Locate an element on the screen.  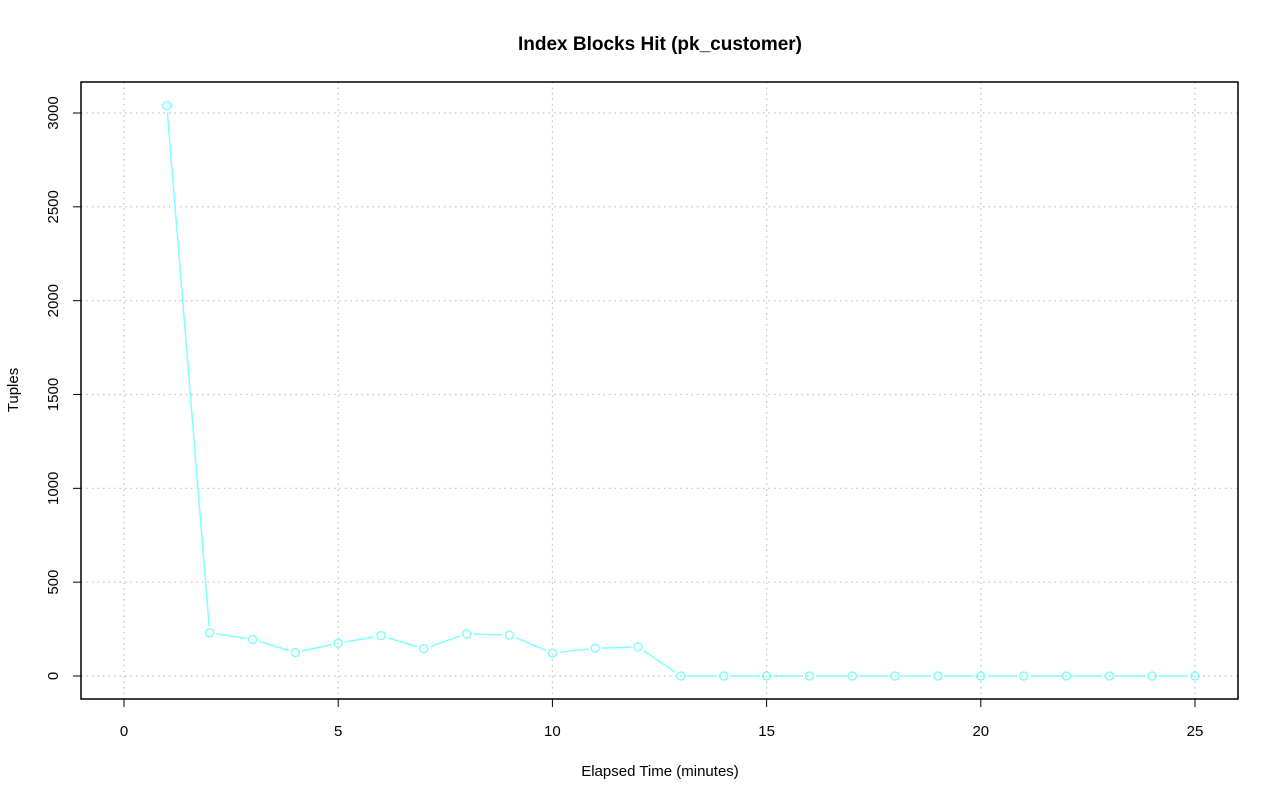
y-tick-label: 1000 is located at coordinates (53, 488).